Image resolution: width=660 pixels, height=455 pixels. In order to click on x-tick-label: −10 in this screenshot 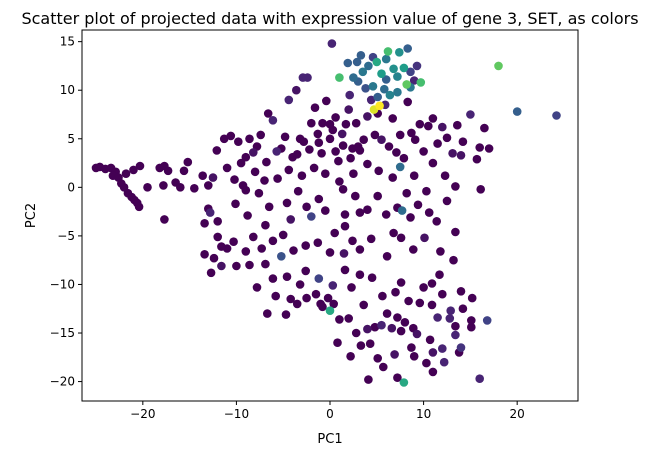, I will do `click(236, 414)`.